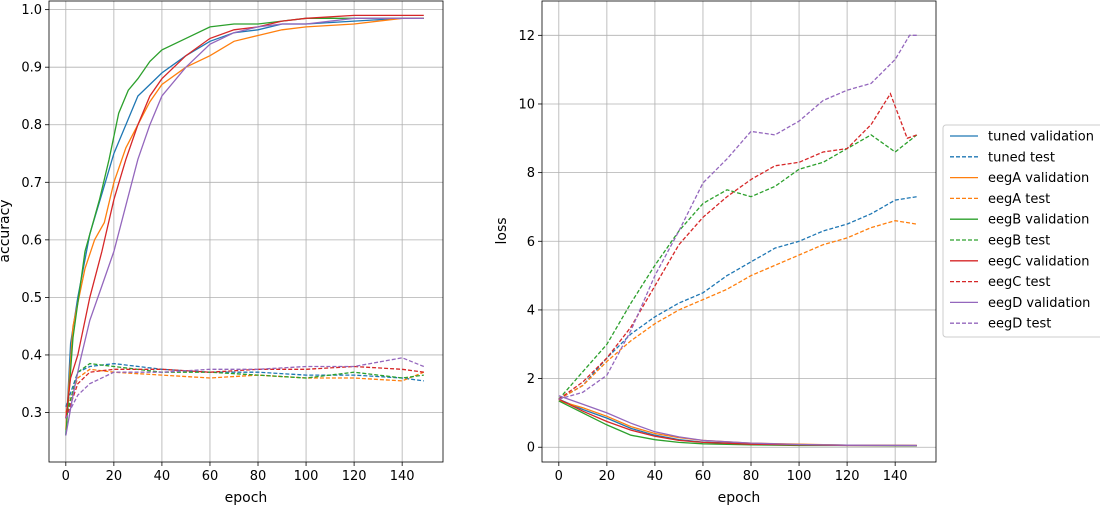 Image resolution: width=1100 pixels, height=505 pixels. What do you see at coordinates (1021, 157) in the screenshot?
I see `legend-label: tuned test` at bounding box center [1021, 157].